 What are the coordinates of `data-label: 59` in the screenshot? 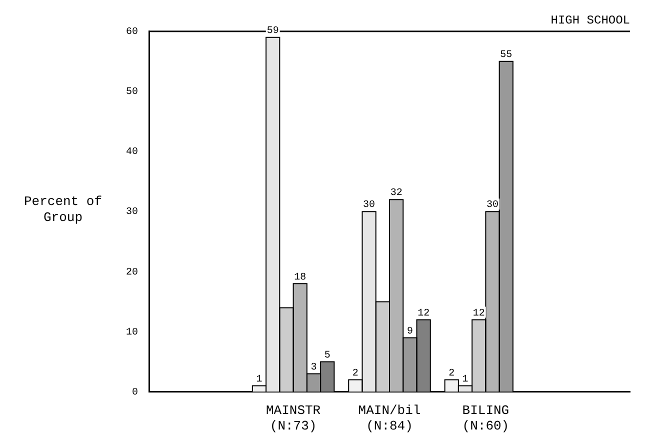 It's located at (272, 32).